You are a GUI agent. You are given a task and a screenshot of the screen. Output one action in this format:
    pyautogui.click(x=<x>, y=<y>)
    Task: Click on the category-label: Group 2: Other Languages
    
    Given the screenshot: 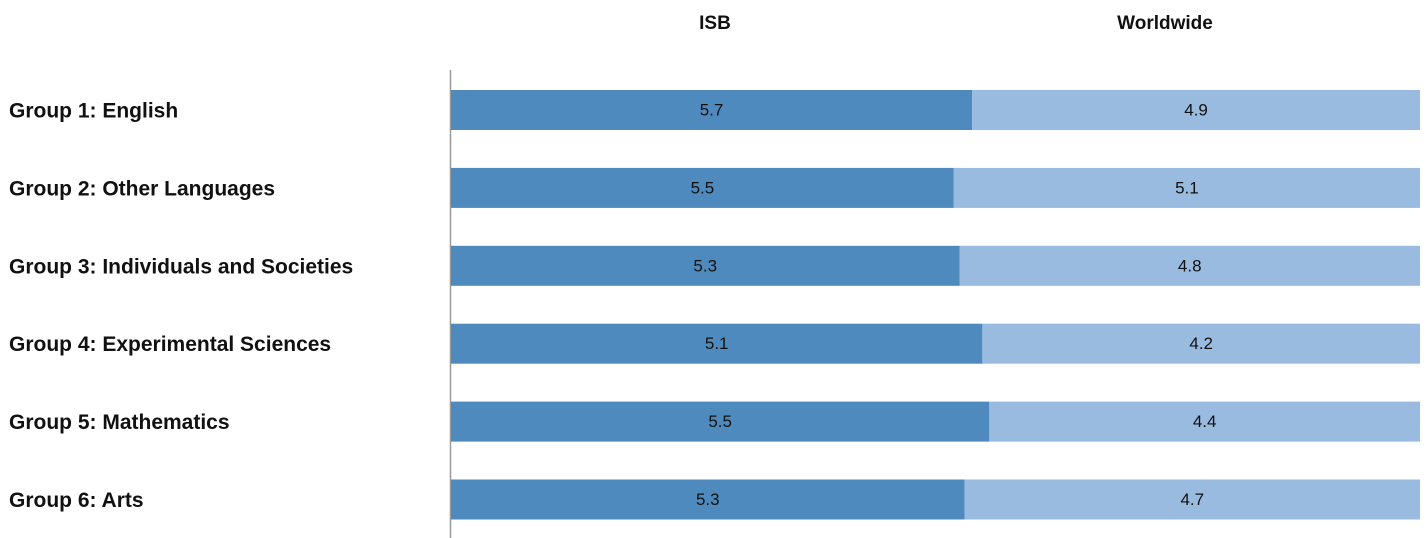 What is the action you would take?
    pyautogui.click(x=142, y=188)
    